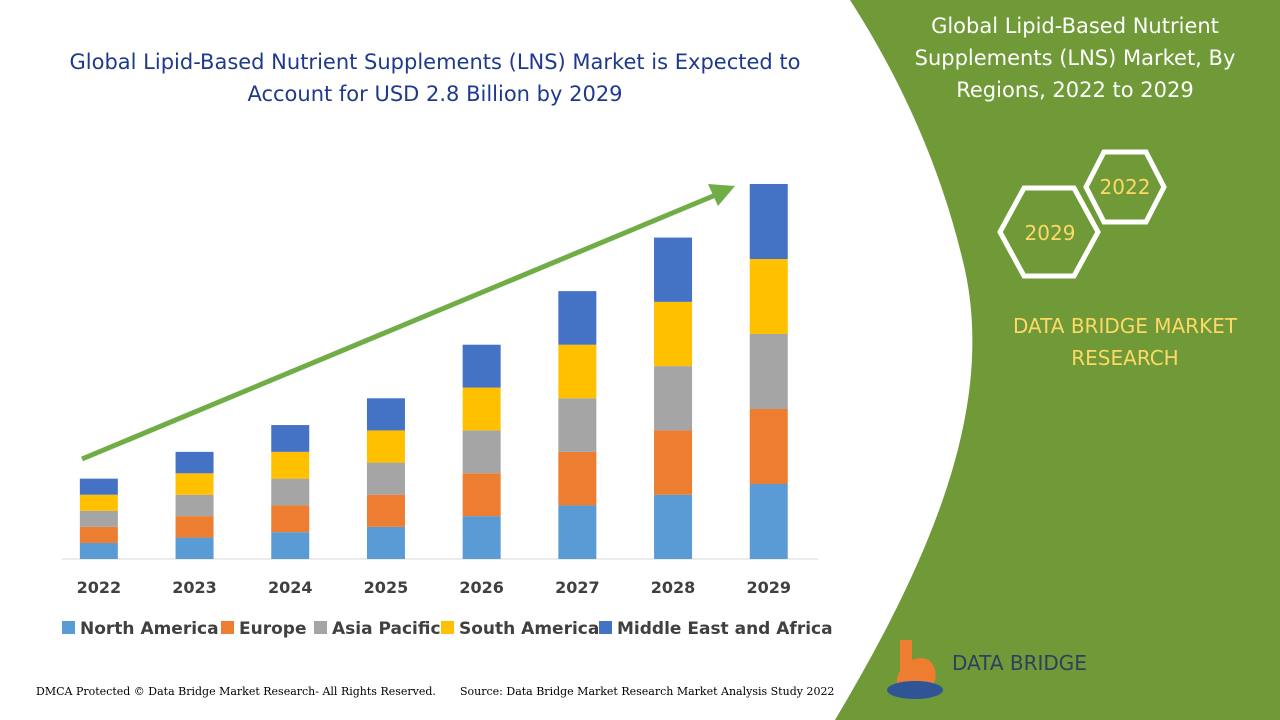 This screenshot has height=720, width=1280. Describe the element at coordinates (194, 587) in the screenshot. I see `x-tick-label: 2023` at that location.